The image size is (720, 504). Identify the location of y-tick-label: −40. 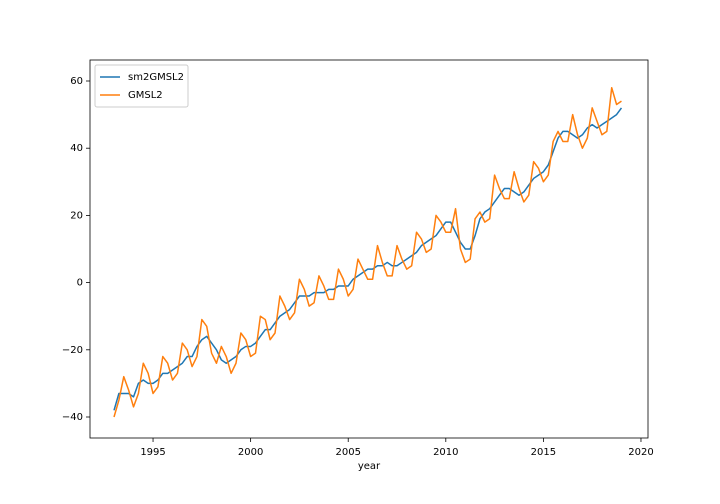
(72, 417).